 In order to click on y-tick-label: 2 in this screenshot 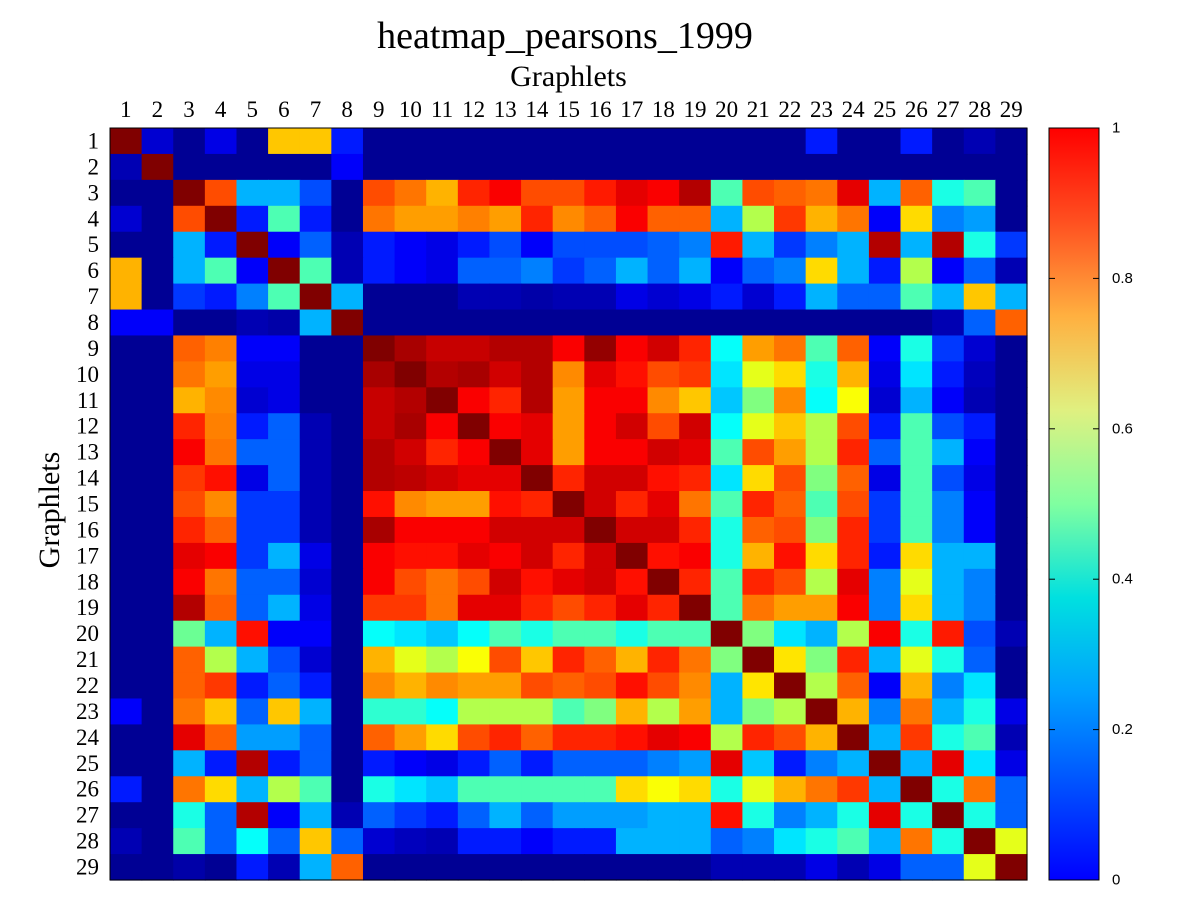, I will do `click(94, 166)`.